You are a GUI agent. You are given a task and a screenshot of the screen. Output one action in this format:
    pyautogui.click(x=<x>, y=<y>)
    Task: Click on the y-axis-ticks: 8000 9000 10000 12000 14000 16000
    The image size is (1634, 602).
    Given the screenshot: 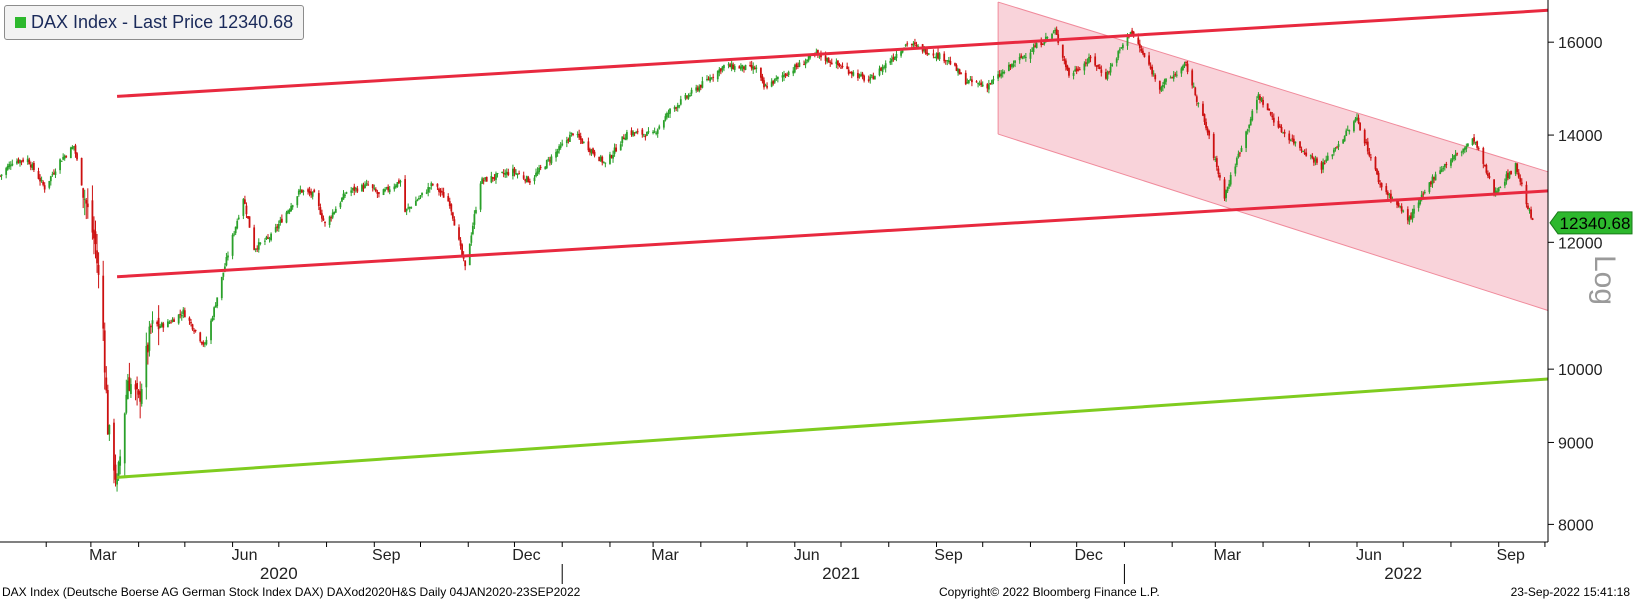 What is the action you would take?
    pyautogui.click(x=1575, y=284)
    